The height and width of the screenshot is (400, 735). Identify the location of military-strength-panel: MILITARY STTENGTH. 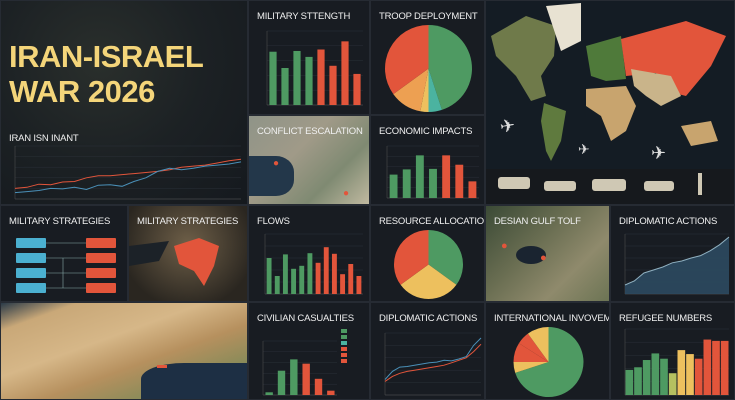
(309, 57).